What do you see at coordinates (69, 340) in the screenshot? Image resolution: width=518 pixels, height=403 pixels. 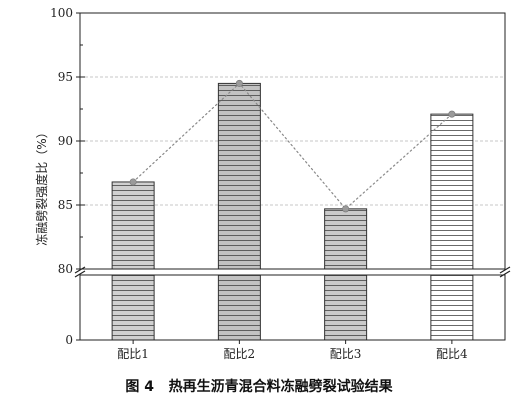 I see `y-tick-label: 0` at bounding box center [69, 340].